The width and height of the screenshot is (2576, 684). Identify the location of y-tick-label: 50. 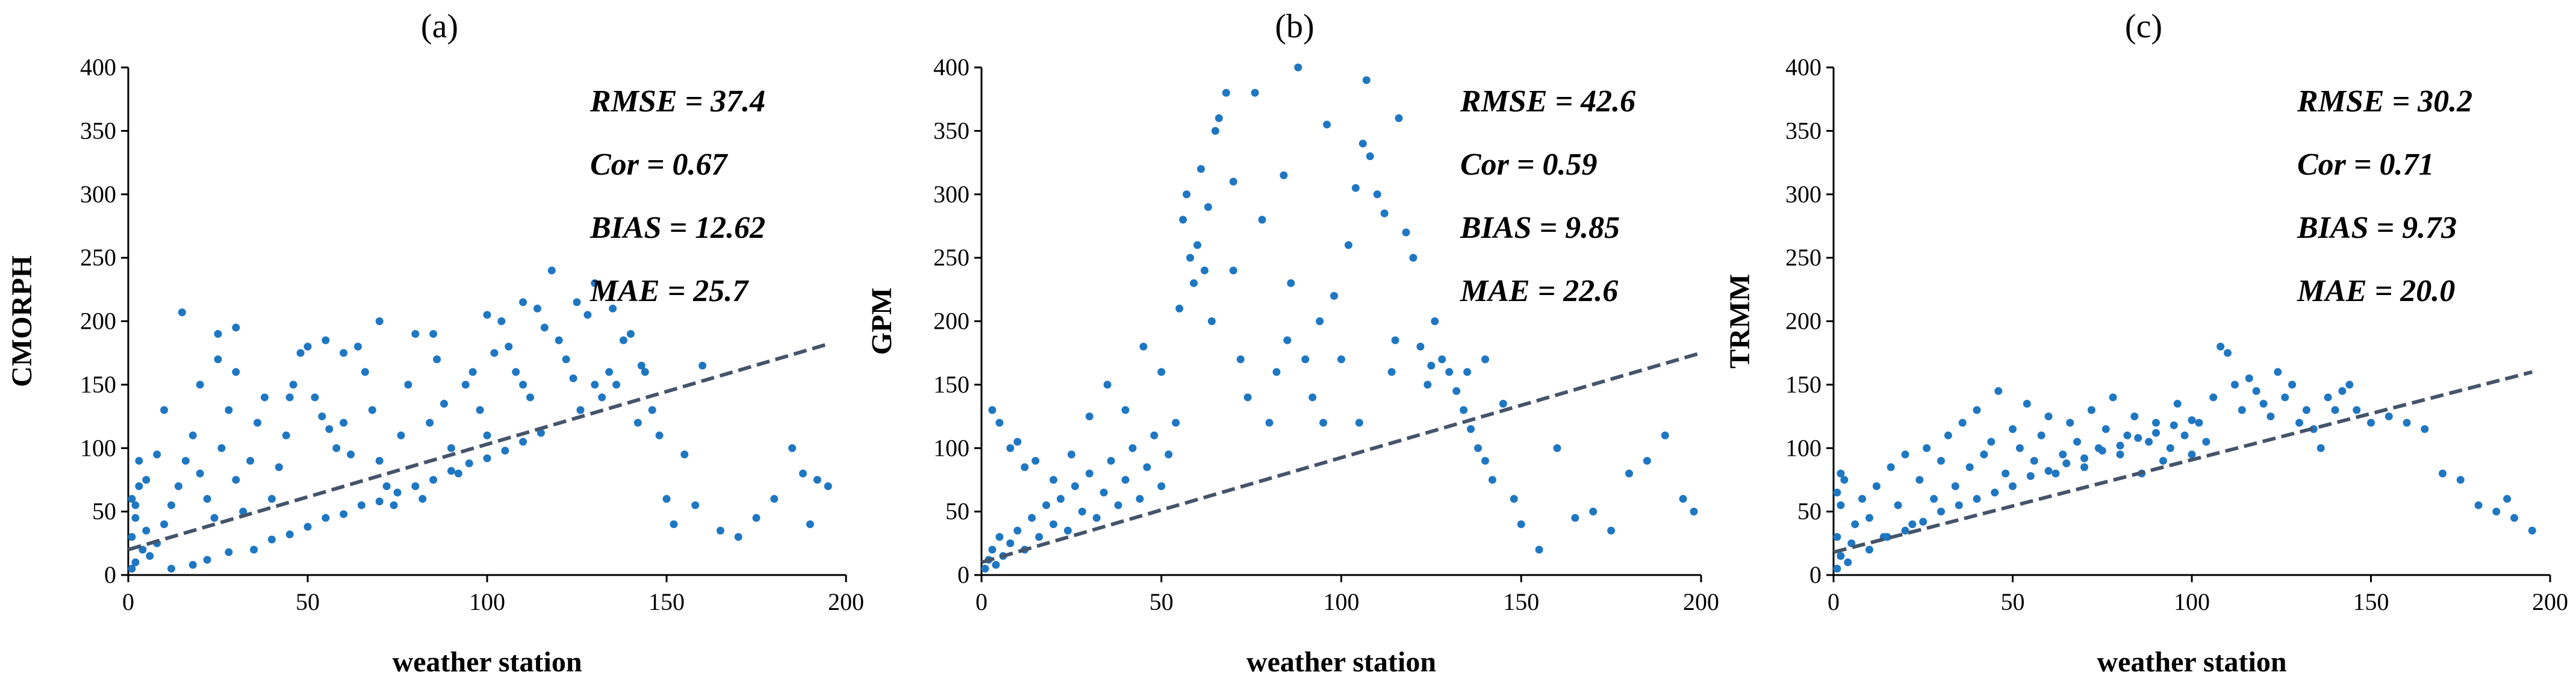
(957, 511).